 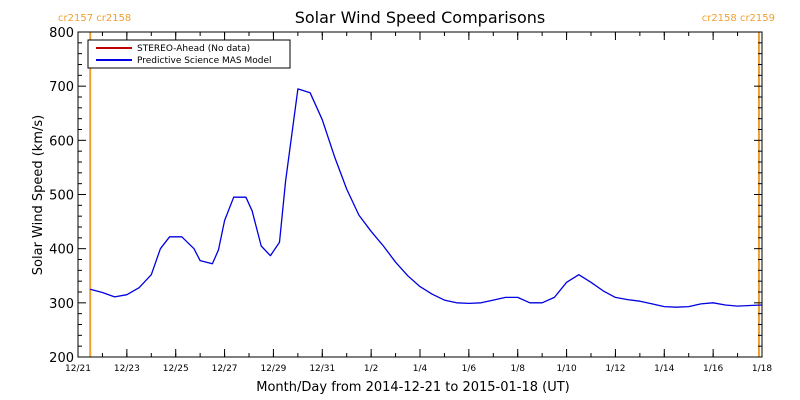 I want to click on x-tick-label: 1/14, so click(x=664, y=369).